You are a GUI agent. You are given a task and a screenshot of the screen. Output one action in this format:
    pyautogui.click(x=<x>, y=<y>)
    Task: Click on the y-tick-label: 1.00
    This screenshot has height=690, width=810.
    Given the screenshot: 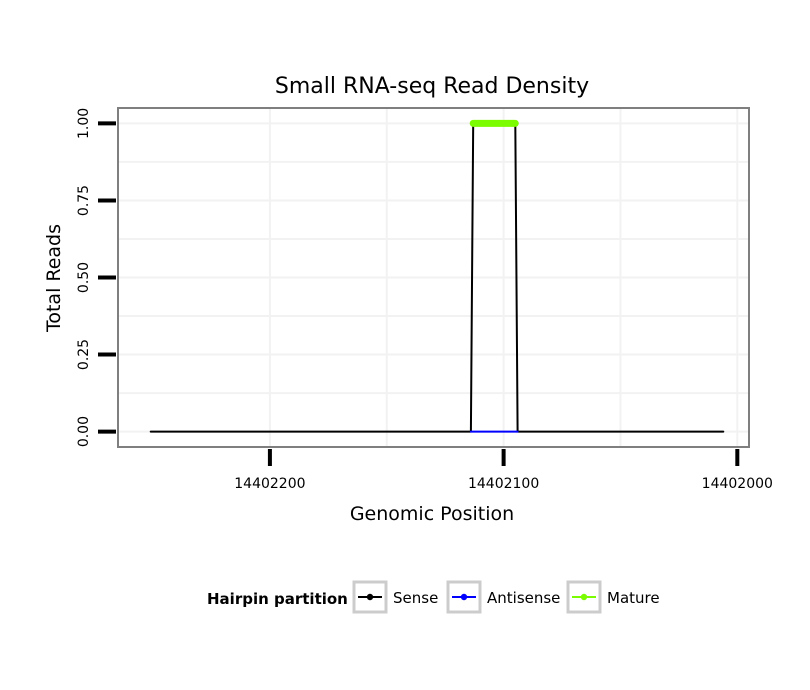 What is the action you would take?
    pyautogui.click(x=84, y=123)
    